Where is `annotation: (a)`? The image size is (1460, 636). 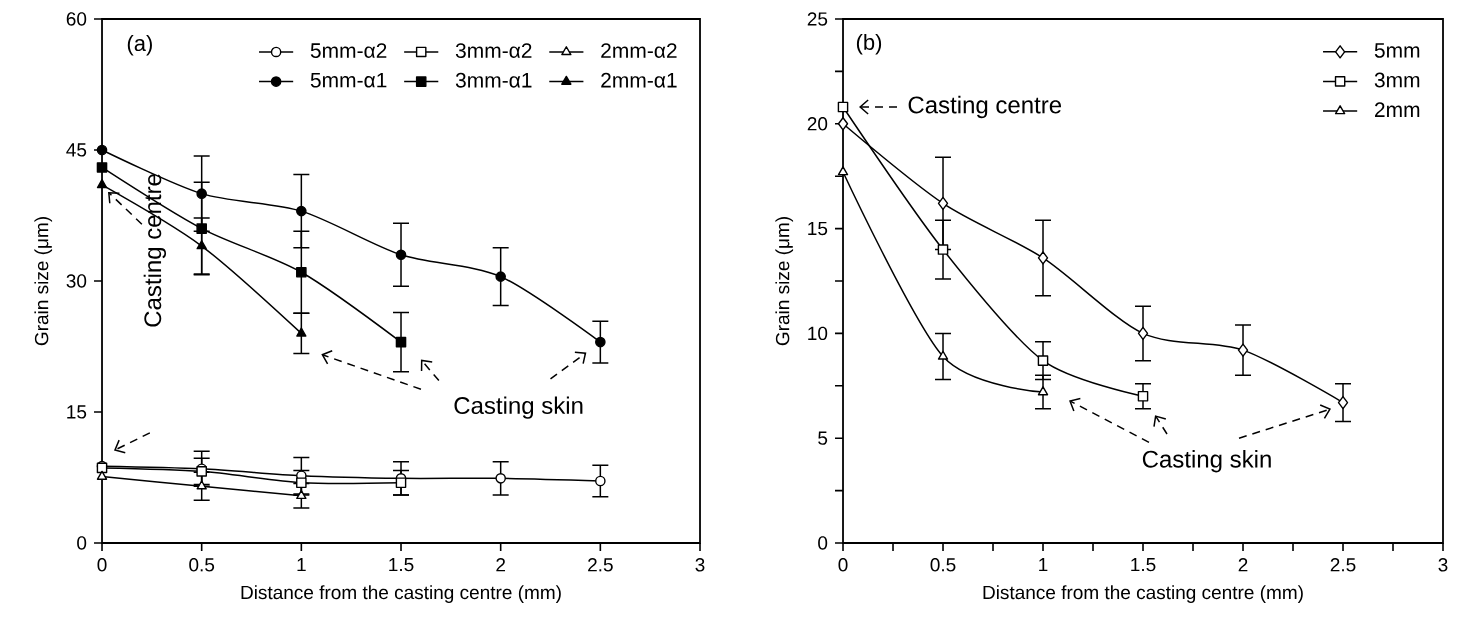
annotation: (a) is located at coordinates (139, 45).